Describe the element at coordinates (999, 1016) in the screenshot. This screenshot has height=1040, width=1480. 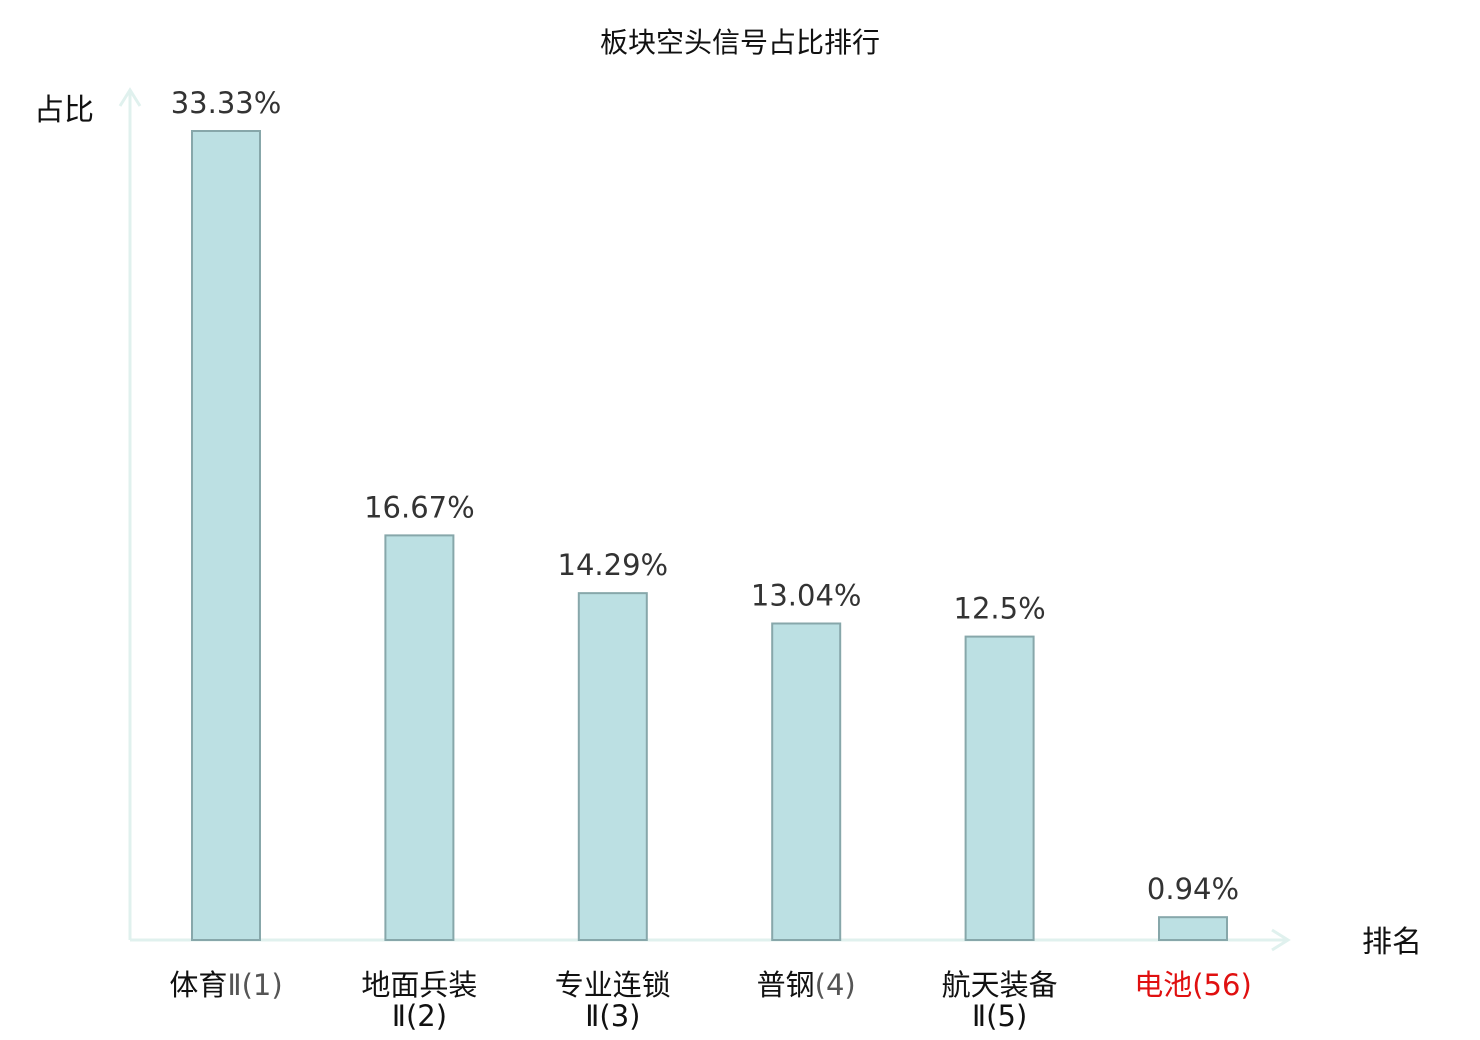
I see `tick-label-rank: Ⅱ(5)` at that location.